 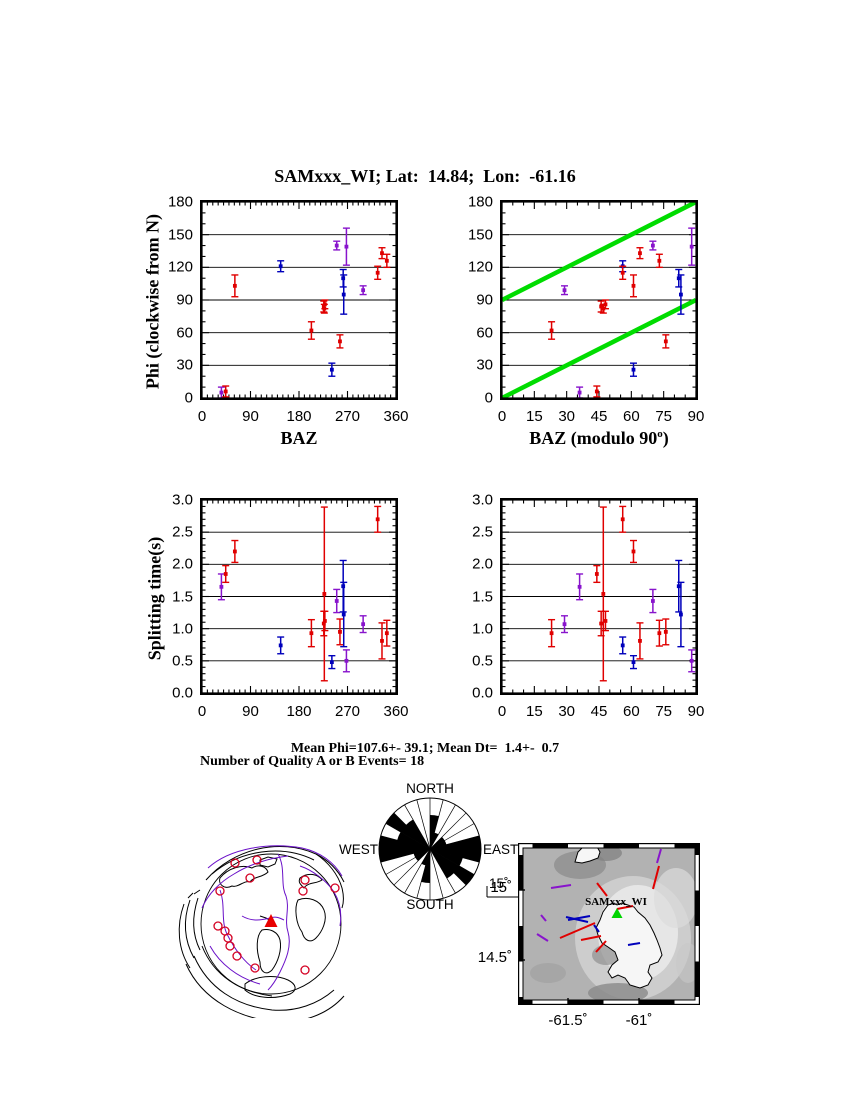 I want to click on rose-label-south: SOUTH, so click(x=430, y=904).